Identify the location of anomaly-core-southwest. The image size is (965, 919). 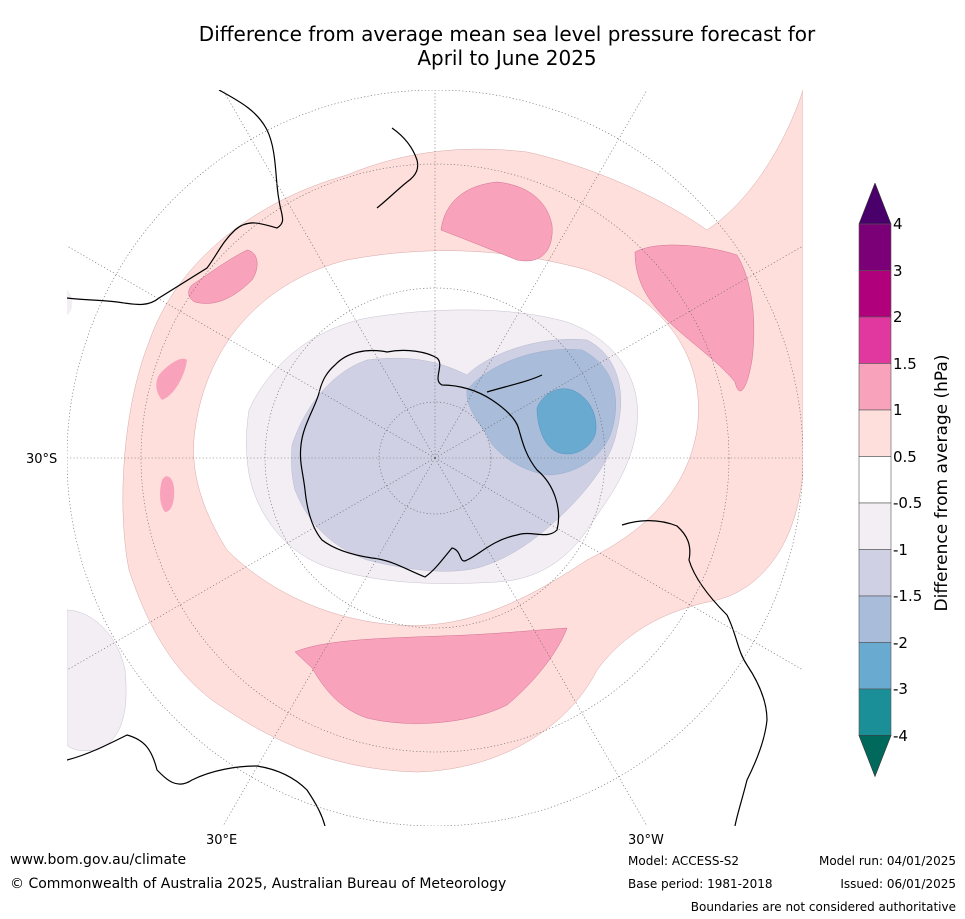
(167, 494).